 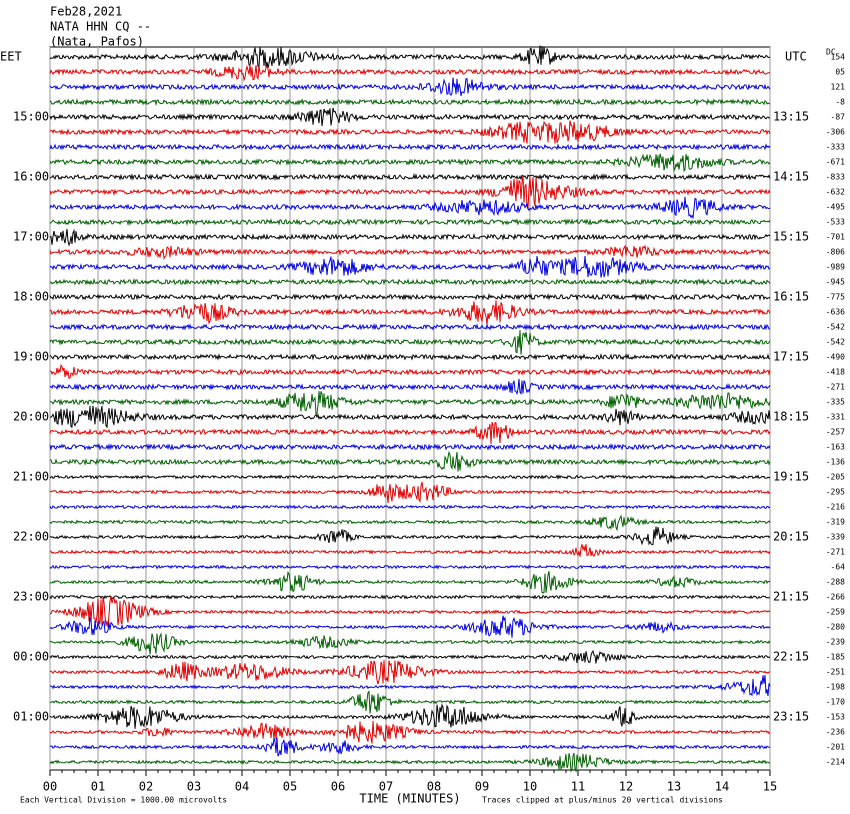 I want to click on title-station: NATA HHN CQ --, so click(x=100, y=27).